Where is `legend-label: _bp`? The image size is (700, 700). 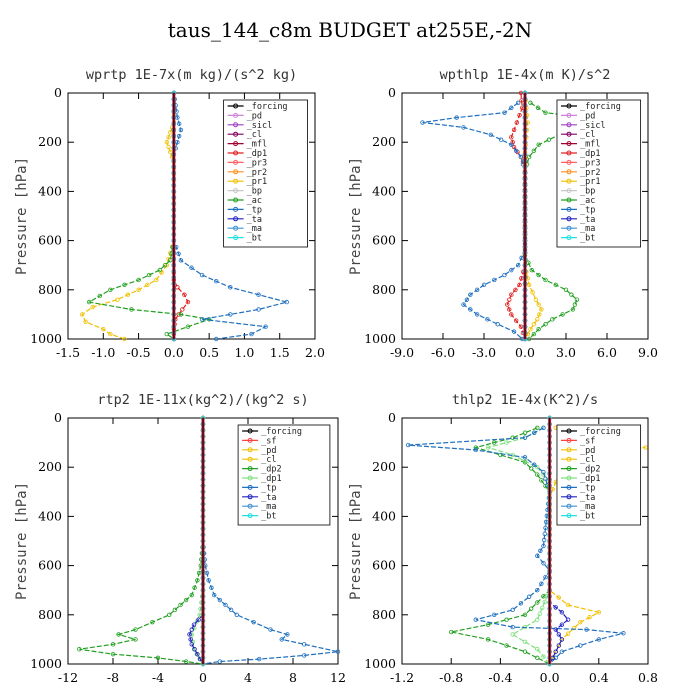
legend-label: _bp is located at coordinates (587, 192).